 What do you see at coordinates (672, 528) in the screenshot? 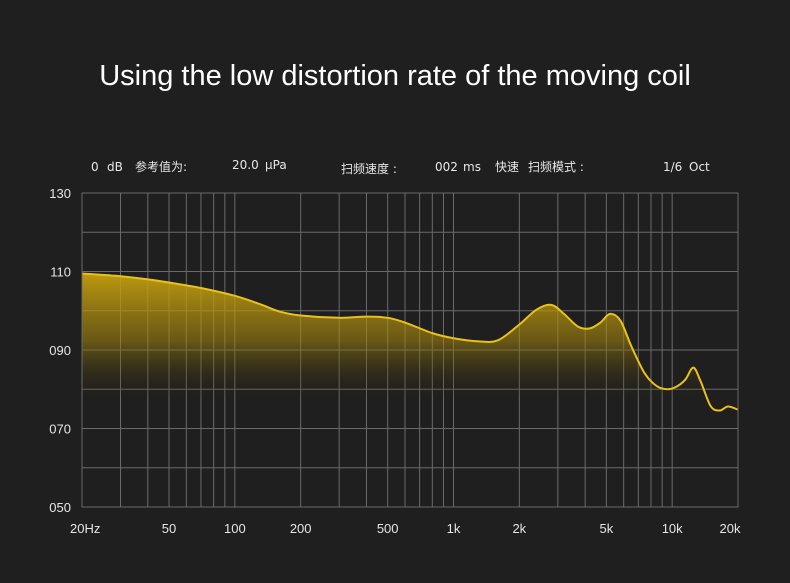
I see `x-tick-label: 10k` at bounding box center [672, 528].